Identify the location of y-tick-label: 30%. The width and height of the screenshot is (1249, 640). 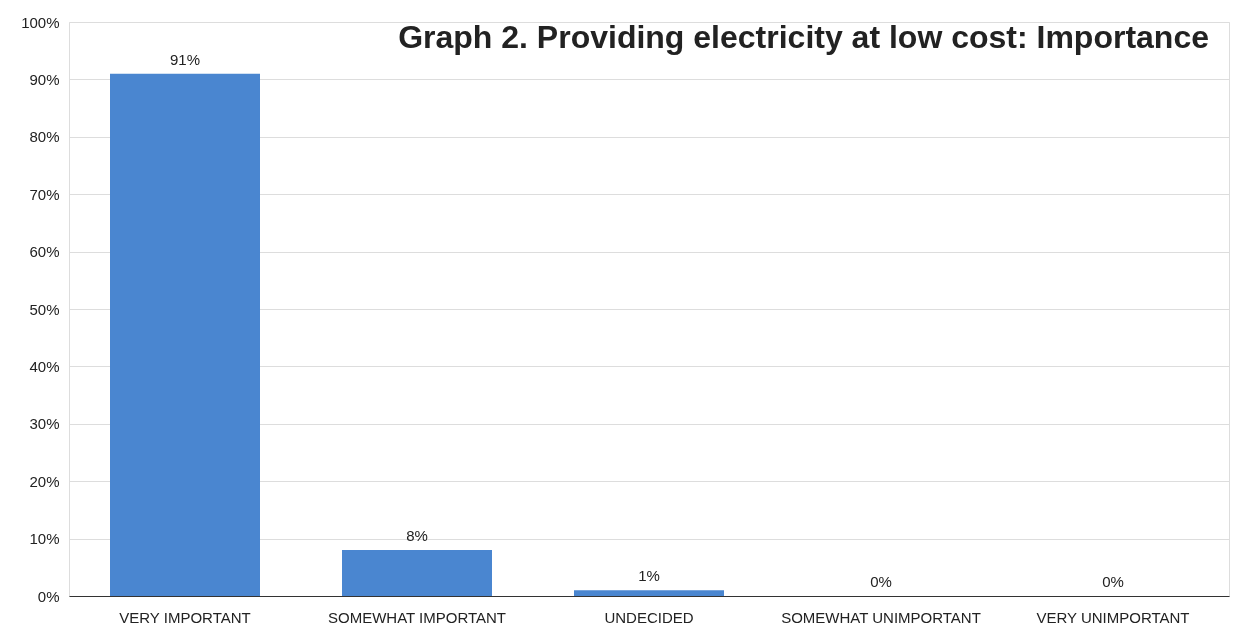
(44, 424).